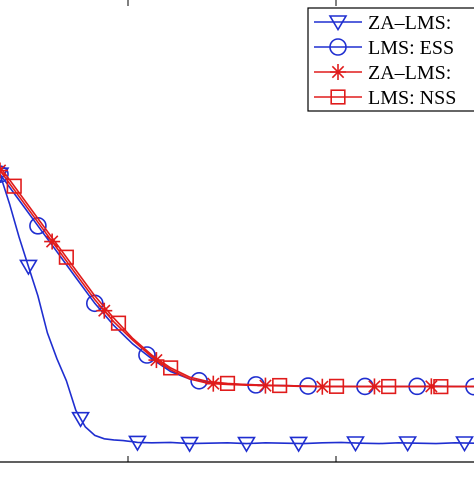 The width and height of the screenshot is (474, 479). I want to click on series-2-marker-4-stroke, so click(213, 383).